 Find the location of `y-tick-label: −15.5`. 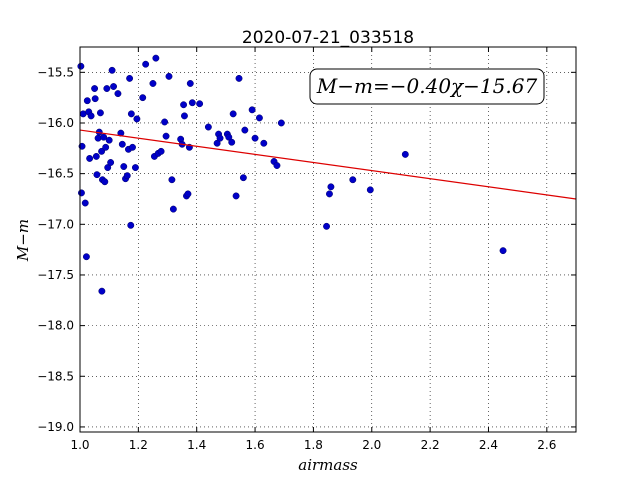

y-tick-label: −15.5 is located at coordinates (55, 72).